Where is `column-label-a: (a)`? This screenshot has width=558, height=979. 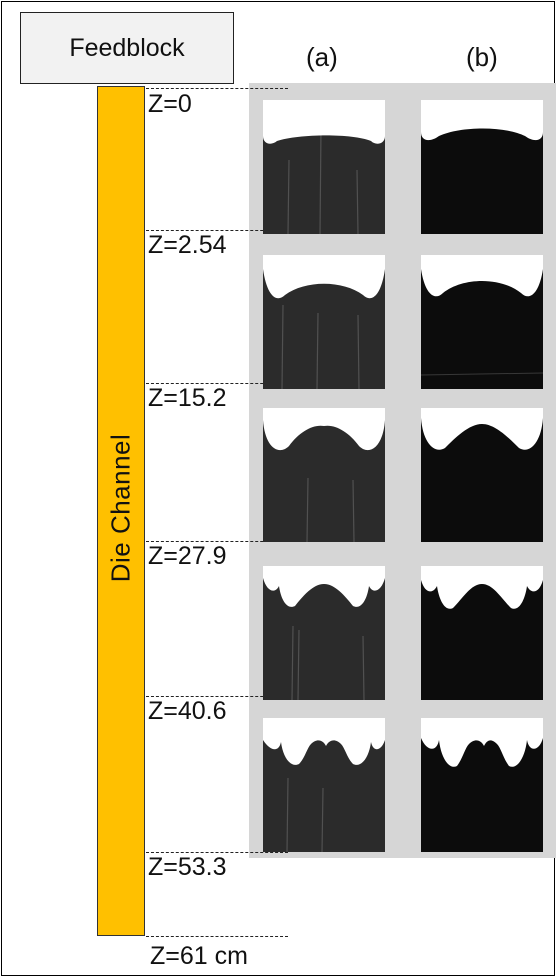 column-label-a: (a) is located at coordinates (322, 57).